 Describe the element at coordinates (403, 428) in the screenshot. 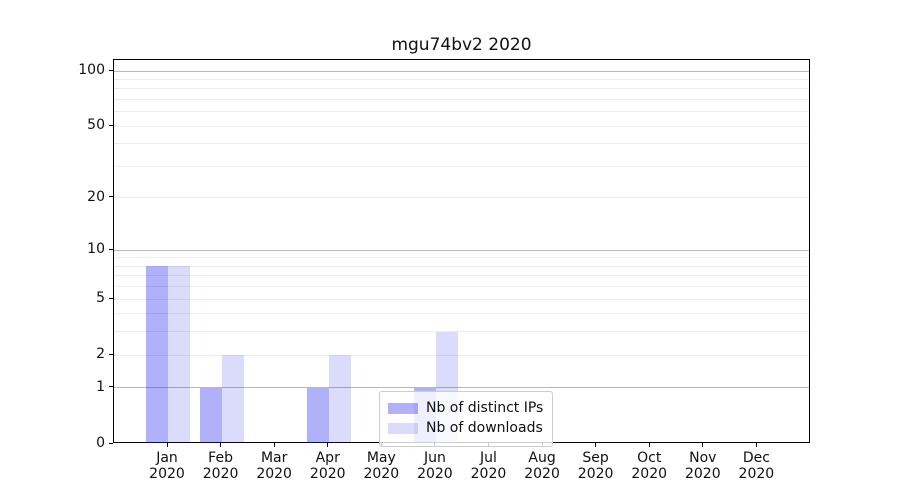

I see `legend-swatch-downloads-icon` at that location.